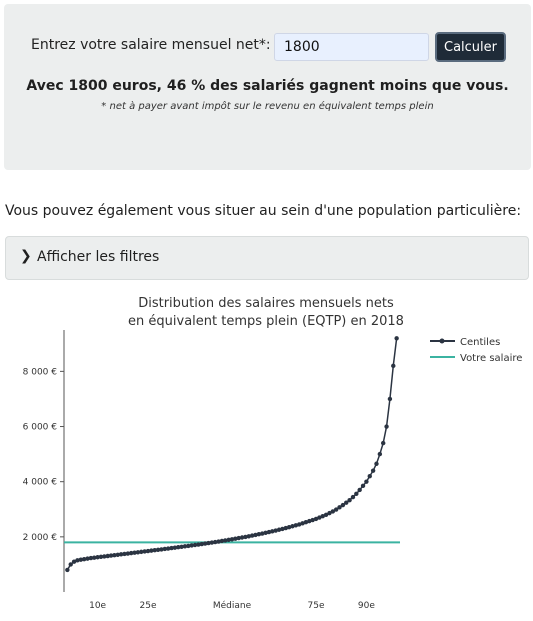  I want to click on show-filters-toggle: ❯ Afficher les filtres, so click(267, 258).